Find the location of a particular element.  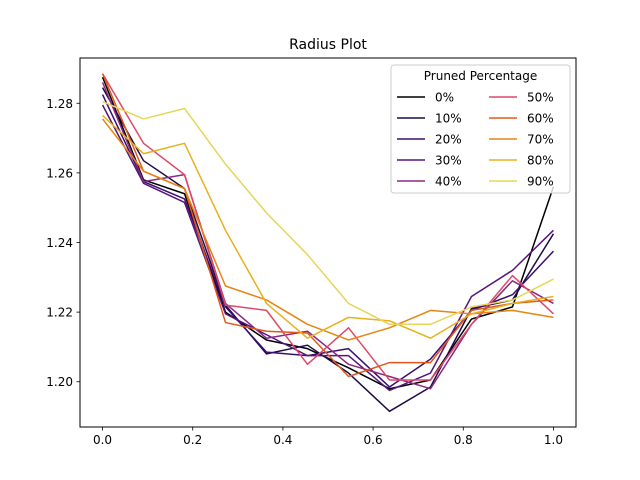

legend-label: 50% is located at coordinates (540, 98).